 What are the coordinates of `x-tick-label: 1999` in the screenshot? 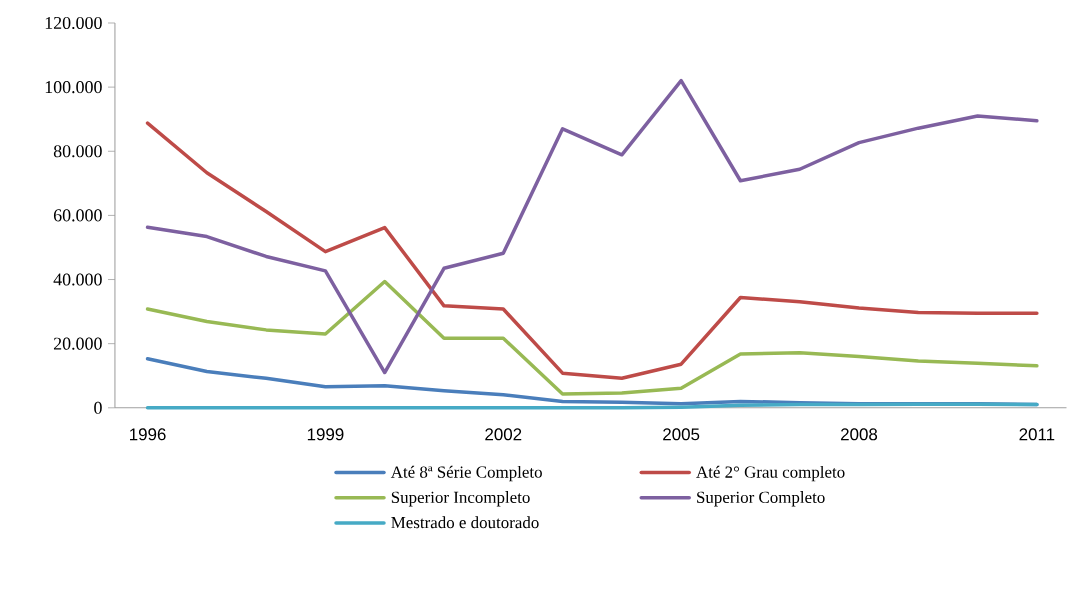 It's located at (325, 434).